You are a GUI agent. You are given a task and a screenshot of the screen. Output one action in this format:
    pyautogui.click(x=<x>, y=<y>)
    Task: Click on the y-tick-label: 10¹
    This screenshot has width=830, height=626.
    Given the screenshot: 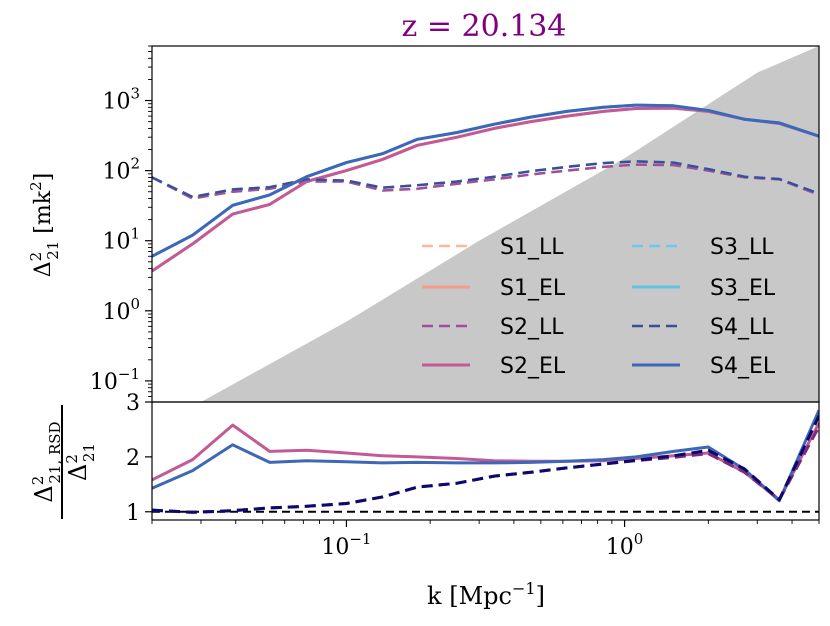 What is the action you would take?
    pyautogui.click(x=121, y=240)
    